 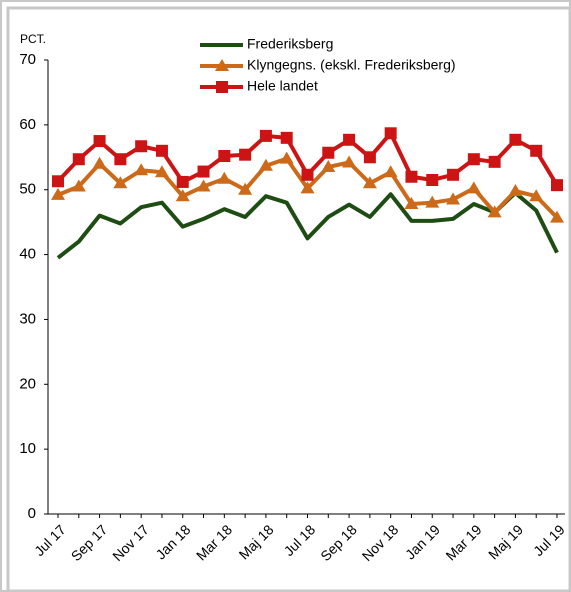 I want to click on x-tick-label: Nov 18, so click(x=380, y=542).